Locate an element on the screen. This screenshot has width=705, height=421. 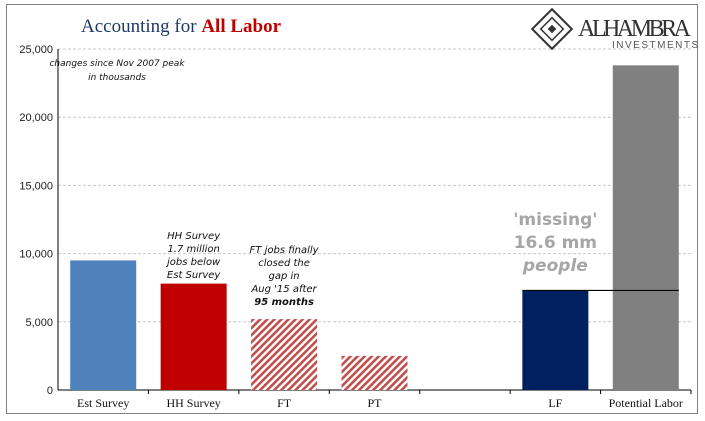
logo-diamond-icon is located at coordinates (552, 29).